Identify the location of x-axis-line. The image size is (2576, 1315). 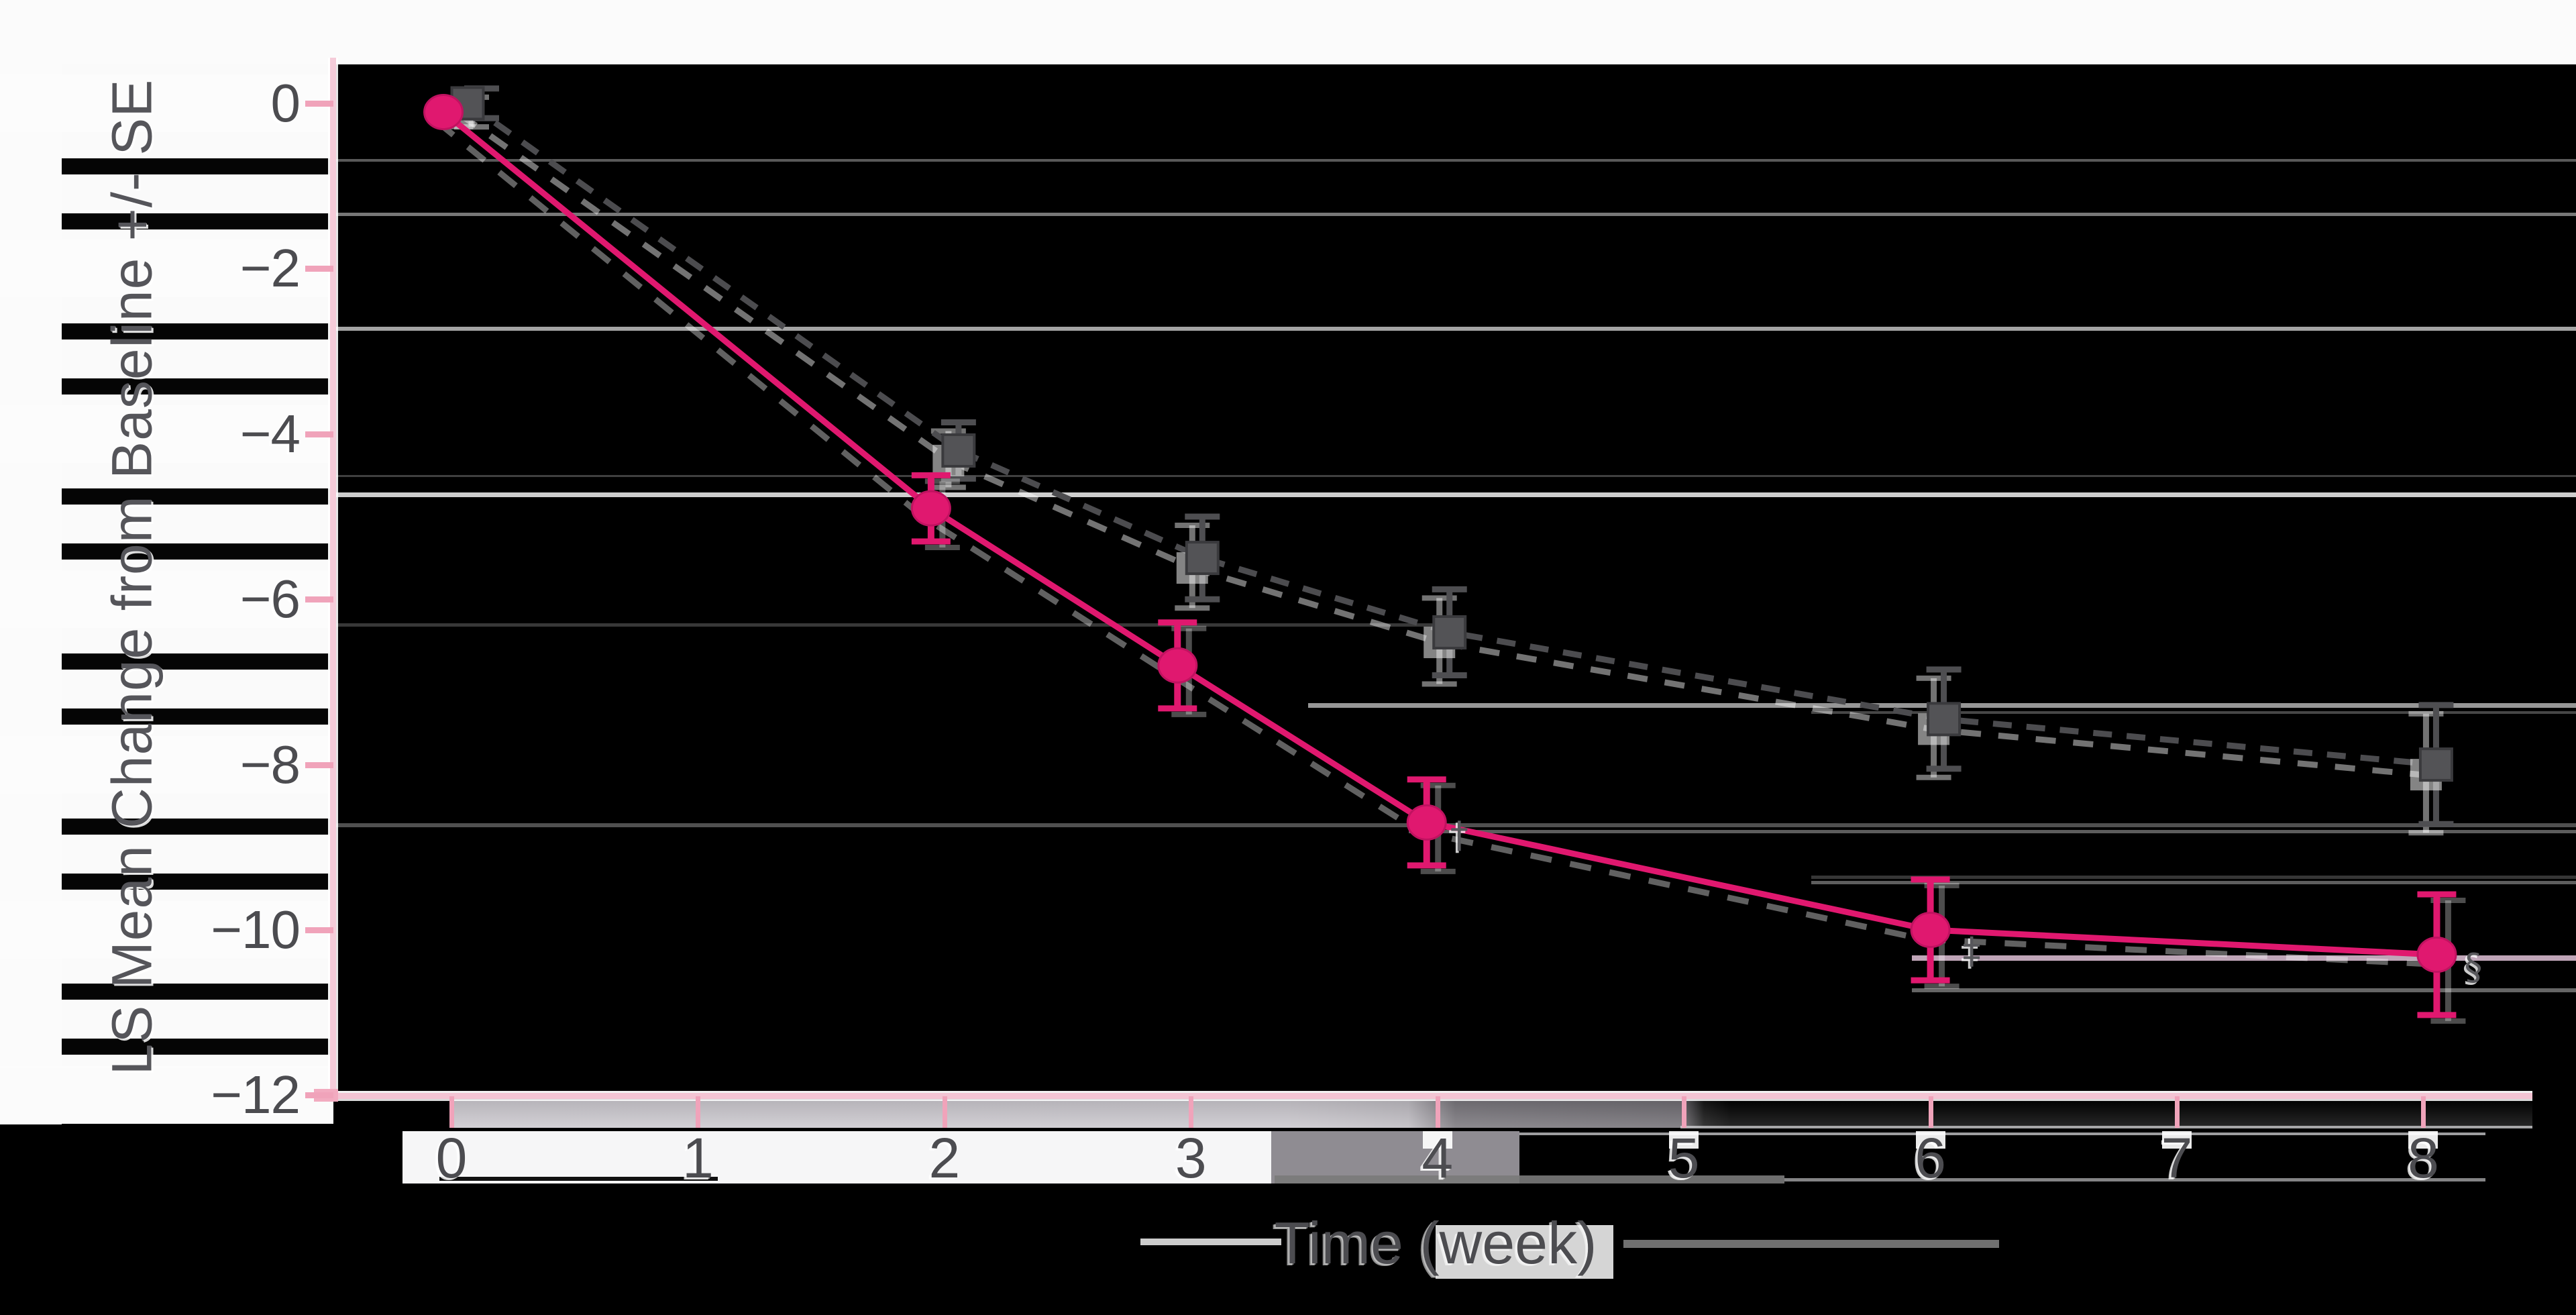
(1429, 1096).